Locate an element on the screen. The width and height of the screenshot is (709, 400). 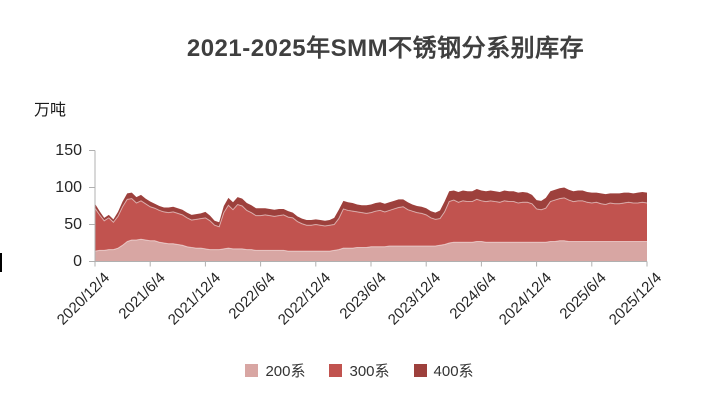
series-area-200系 is located at coordinates (371, 250).